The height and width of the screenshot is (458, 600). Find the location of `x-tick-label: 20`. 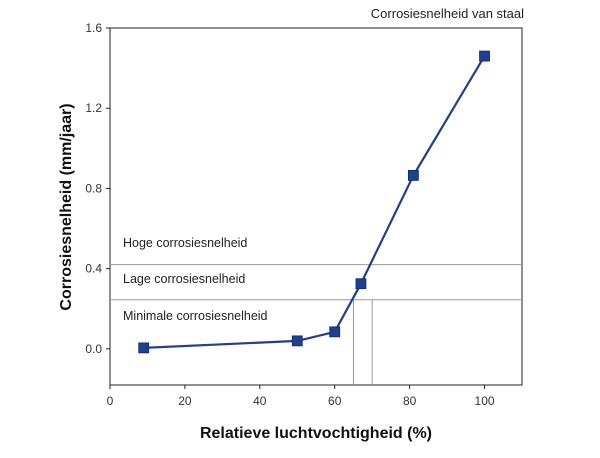

x-tick-label: 20 is located at coordinates (185, 401).